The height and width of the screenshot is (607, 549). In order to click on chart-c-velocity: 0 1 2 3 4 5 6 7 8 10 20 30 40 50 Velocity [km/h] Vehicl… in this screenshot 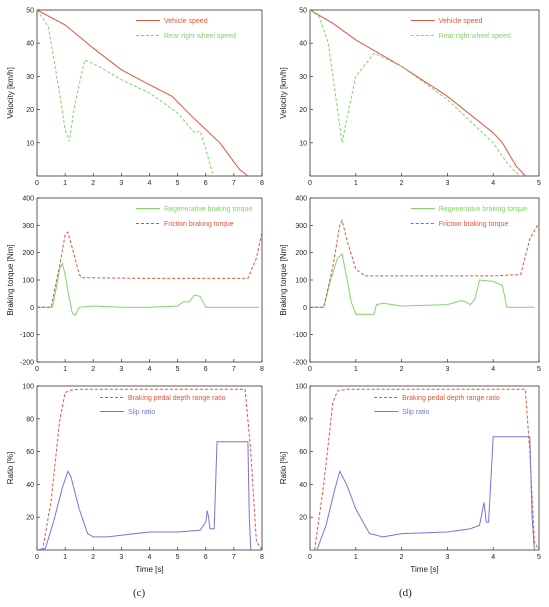, I will do `click(135, 98)`.